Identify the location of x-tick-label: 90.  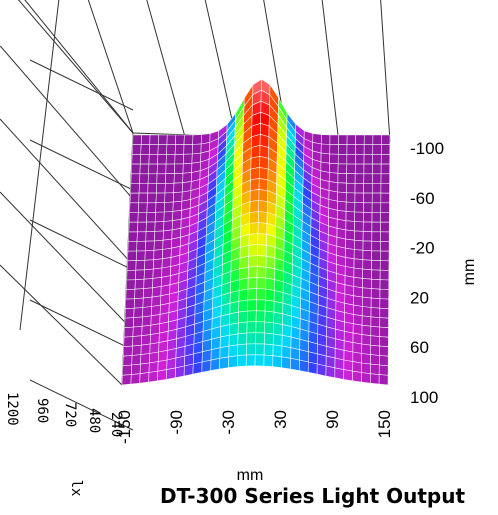
(332, 419).